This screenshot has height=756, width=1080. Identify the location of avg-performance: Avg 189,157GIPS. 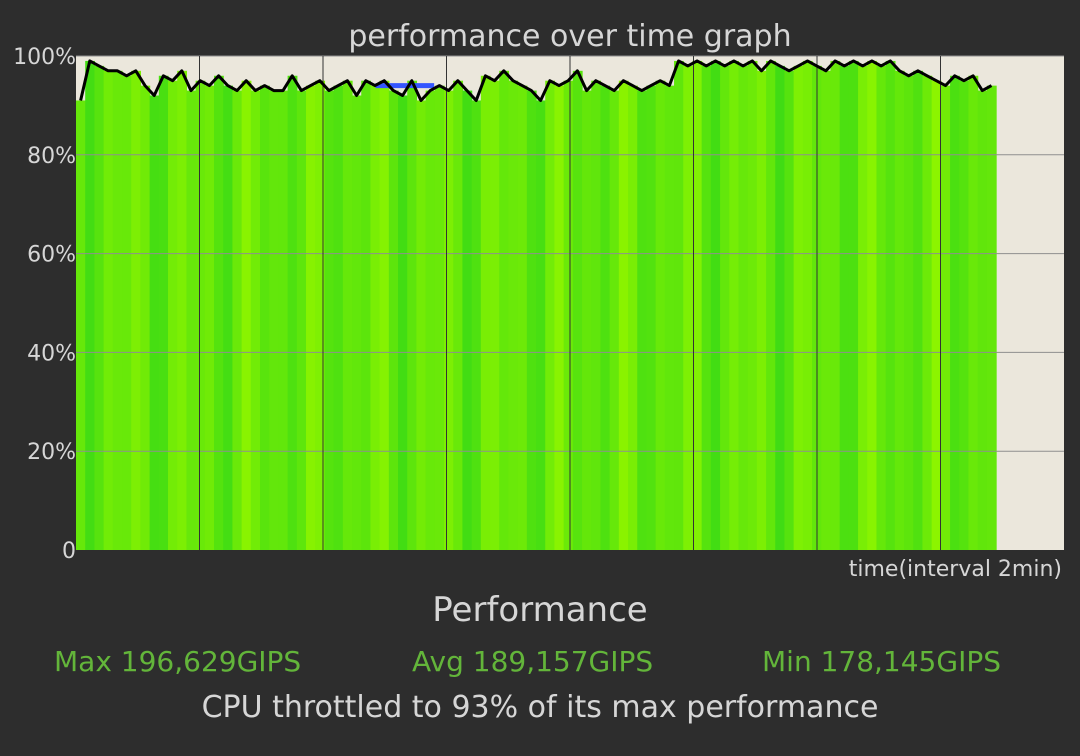
(533, 661).